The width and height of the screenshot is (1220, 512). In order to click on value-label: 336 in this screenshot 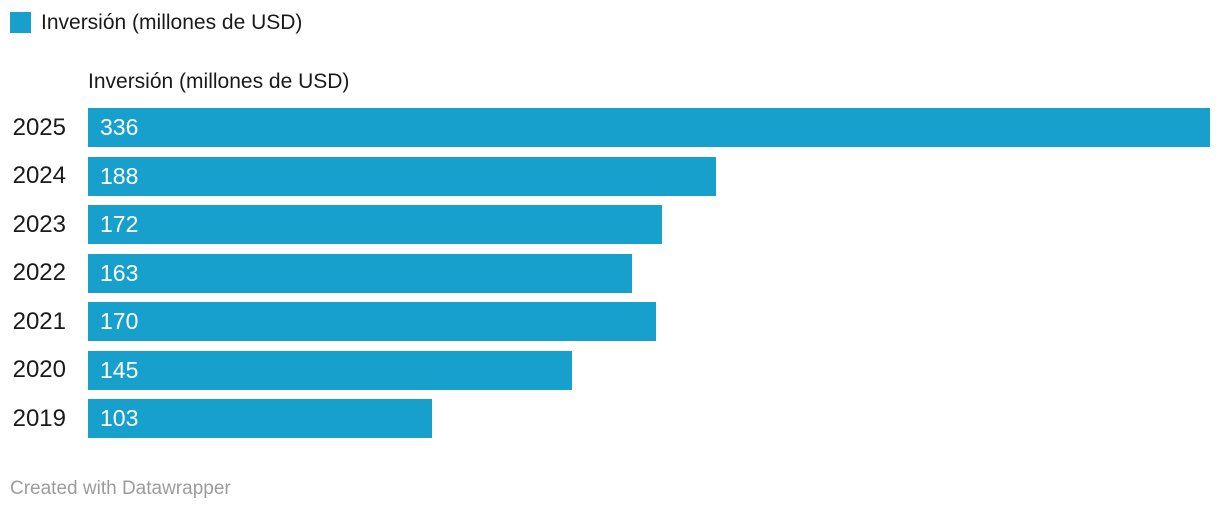, I will do `click(119, 127)`.